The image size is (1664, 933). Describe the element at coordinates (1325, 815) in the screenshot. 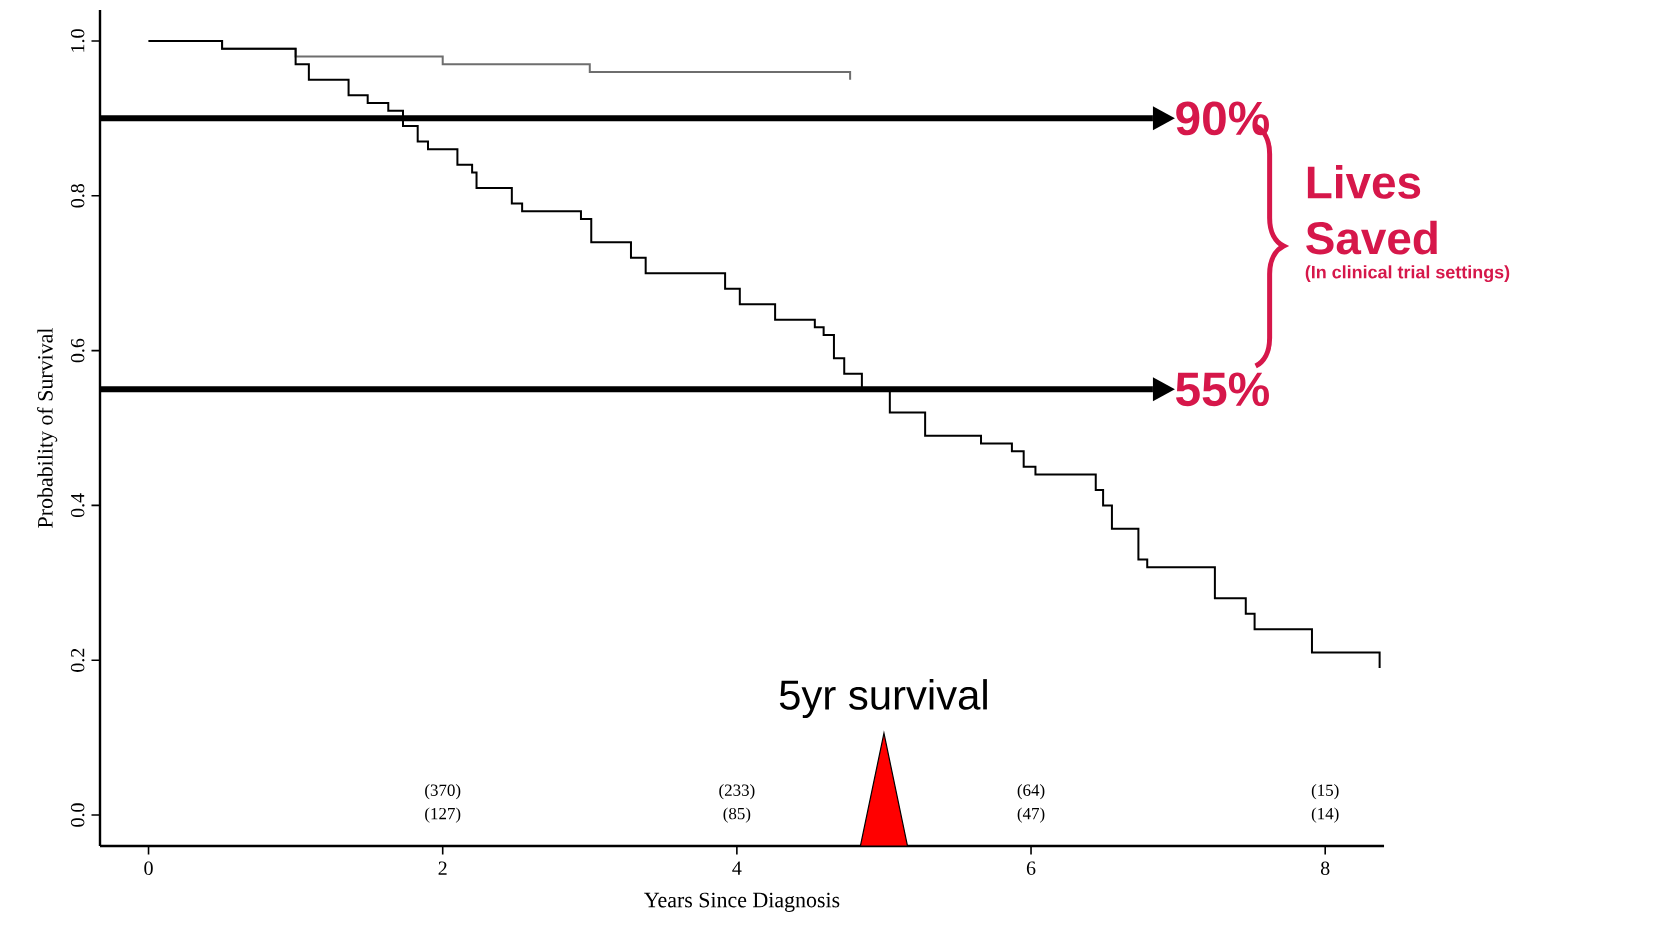

I see `annotation: (14)` at that location.